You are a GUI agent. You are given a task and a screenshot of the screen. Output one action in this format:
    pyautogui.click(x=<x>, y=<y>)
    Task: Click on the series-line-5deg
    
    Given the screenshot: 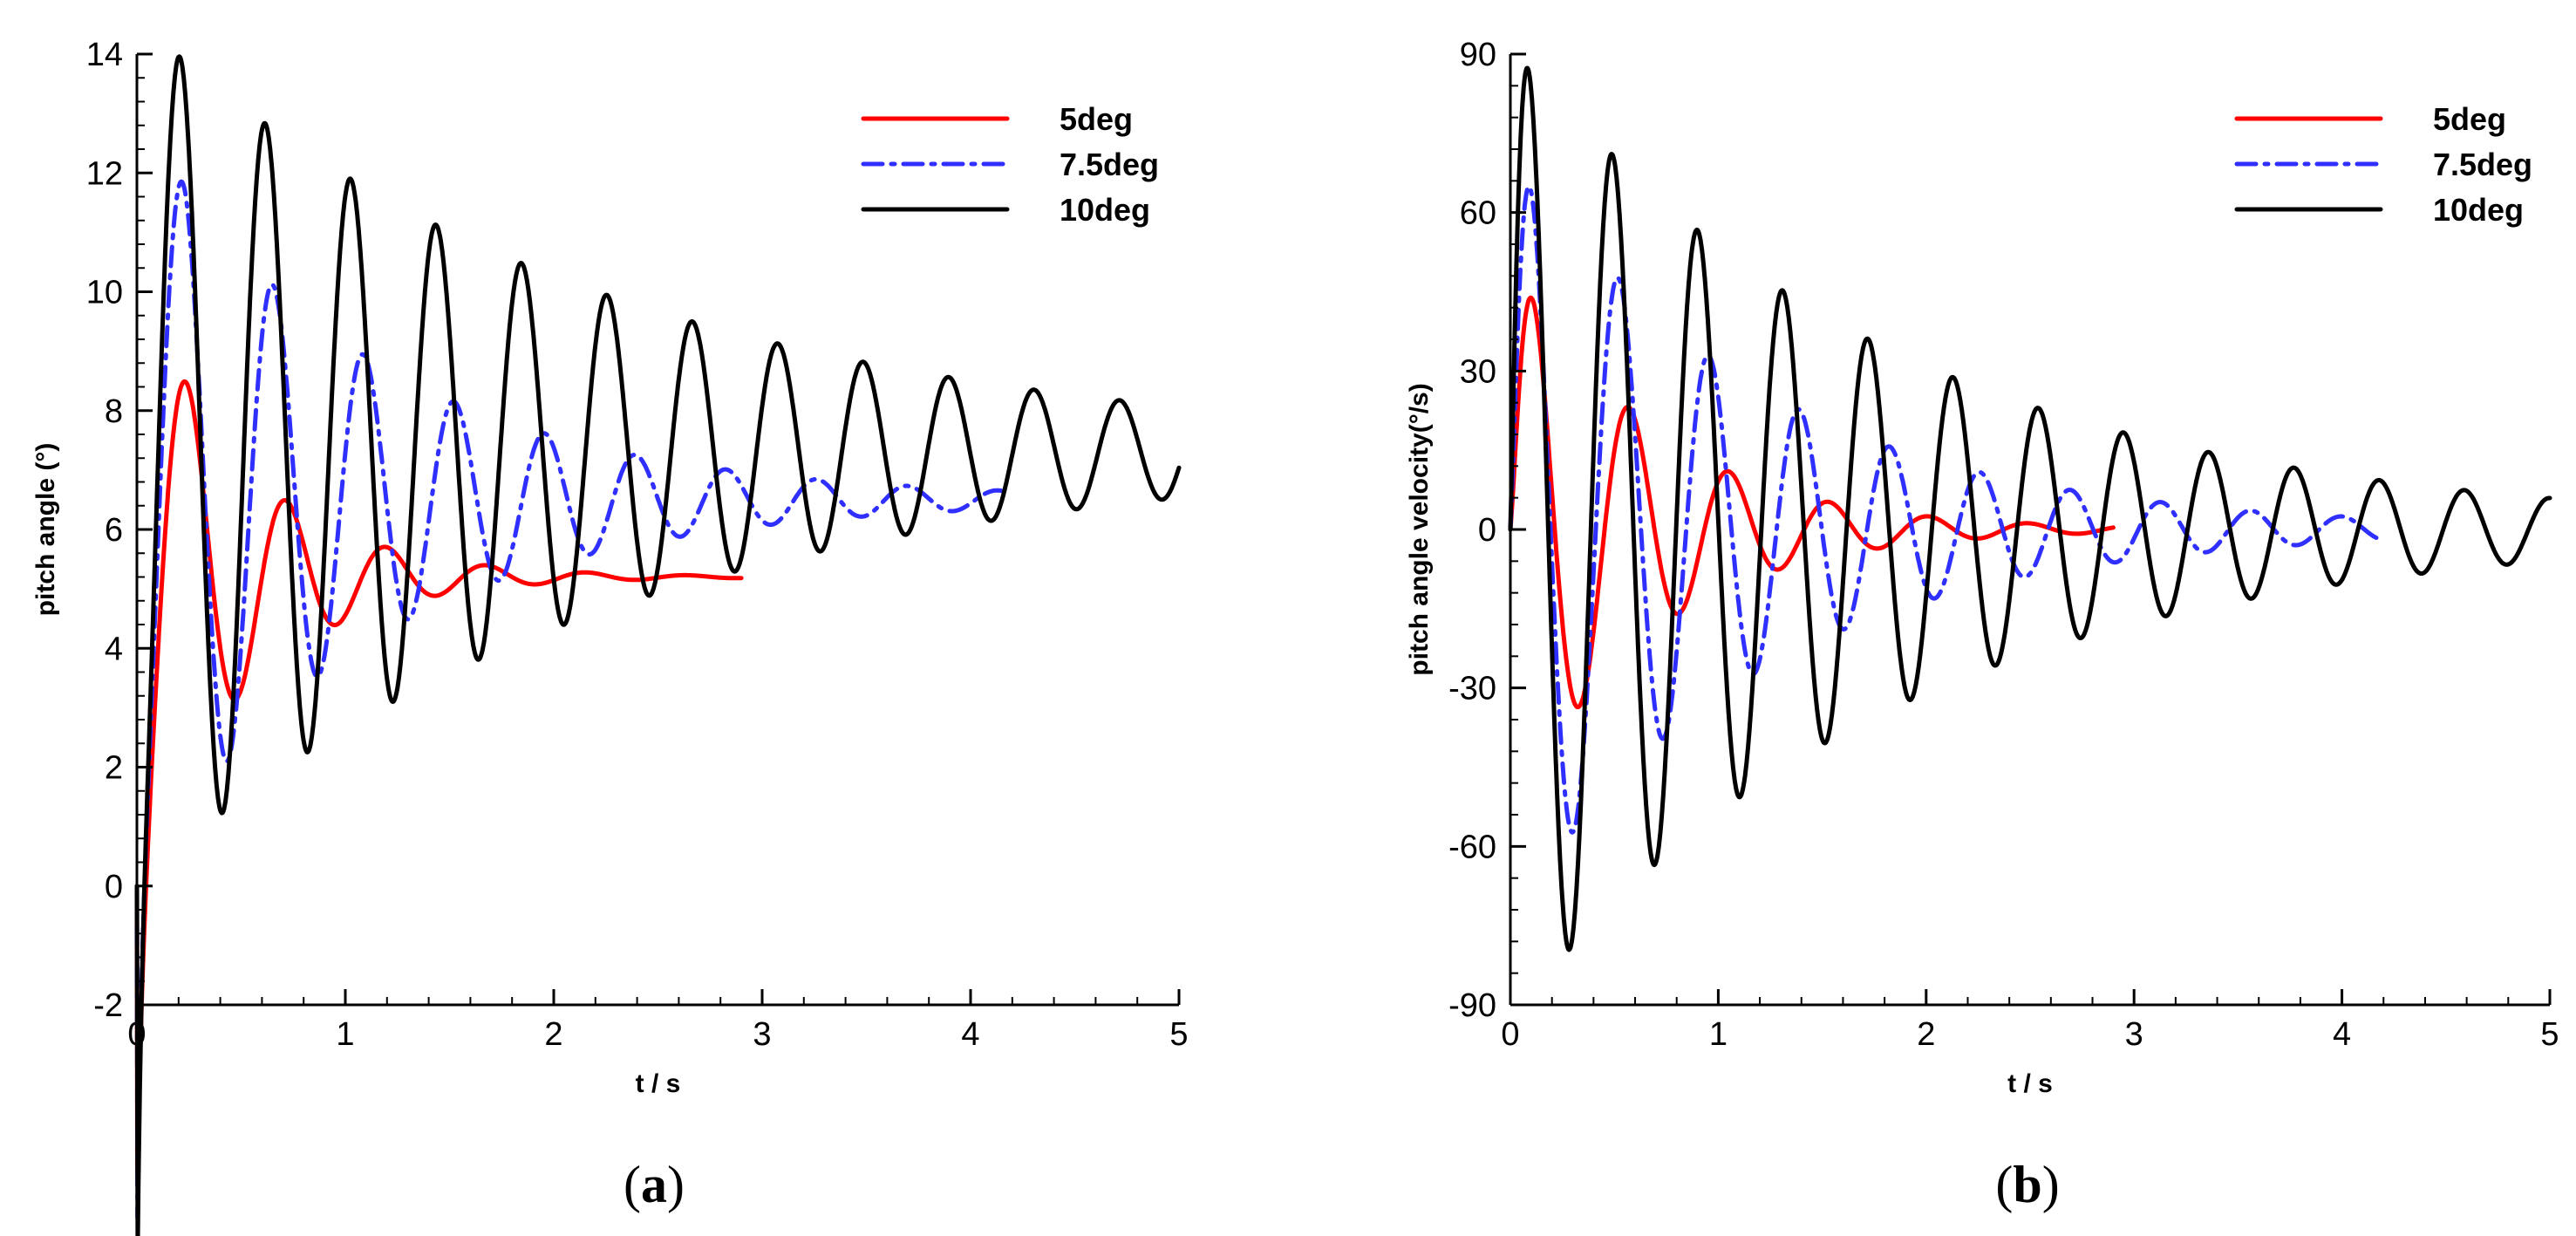 What is the action you would take?
    pyautogui.click(x=1812, y=502)
    